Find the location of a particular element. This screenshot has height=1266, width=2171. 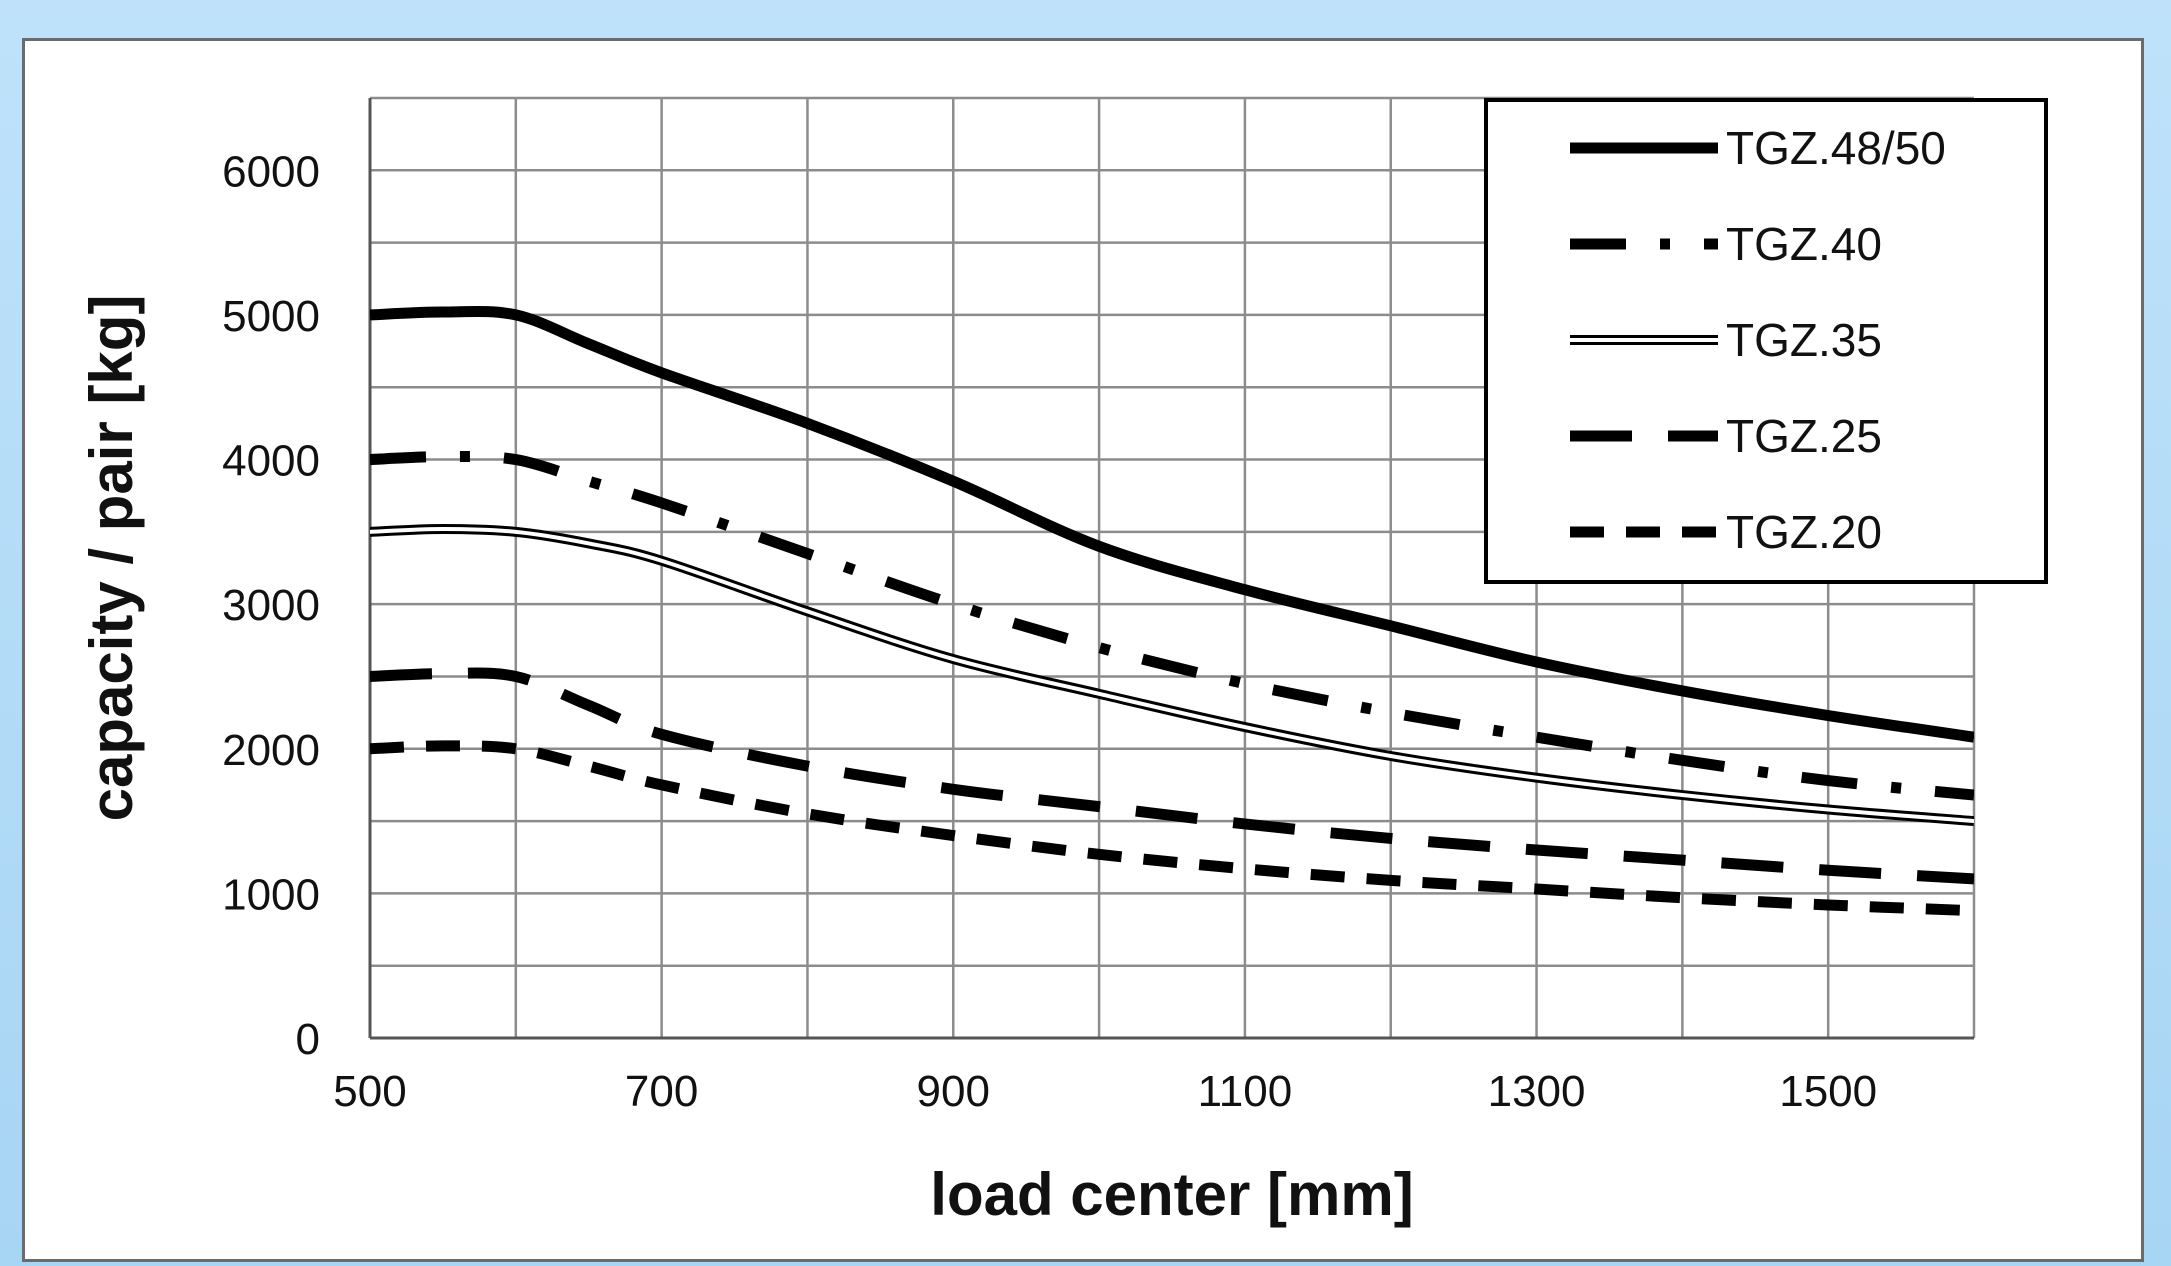

legend-label: TGZ.25 is located at coordinates (1804, 436).